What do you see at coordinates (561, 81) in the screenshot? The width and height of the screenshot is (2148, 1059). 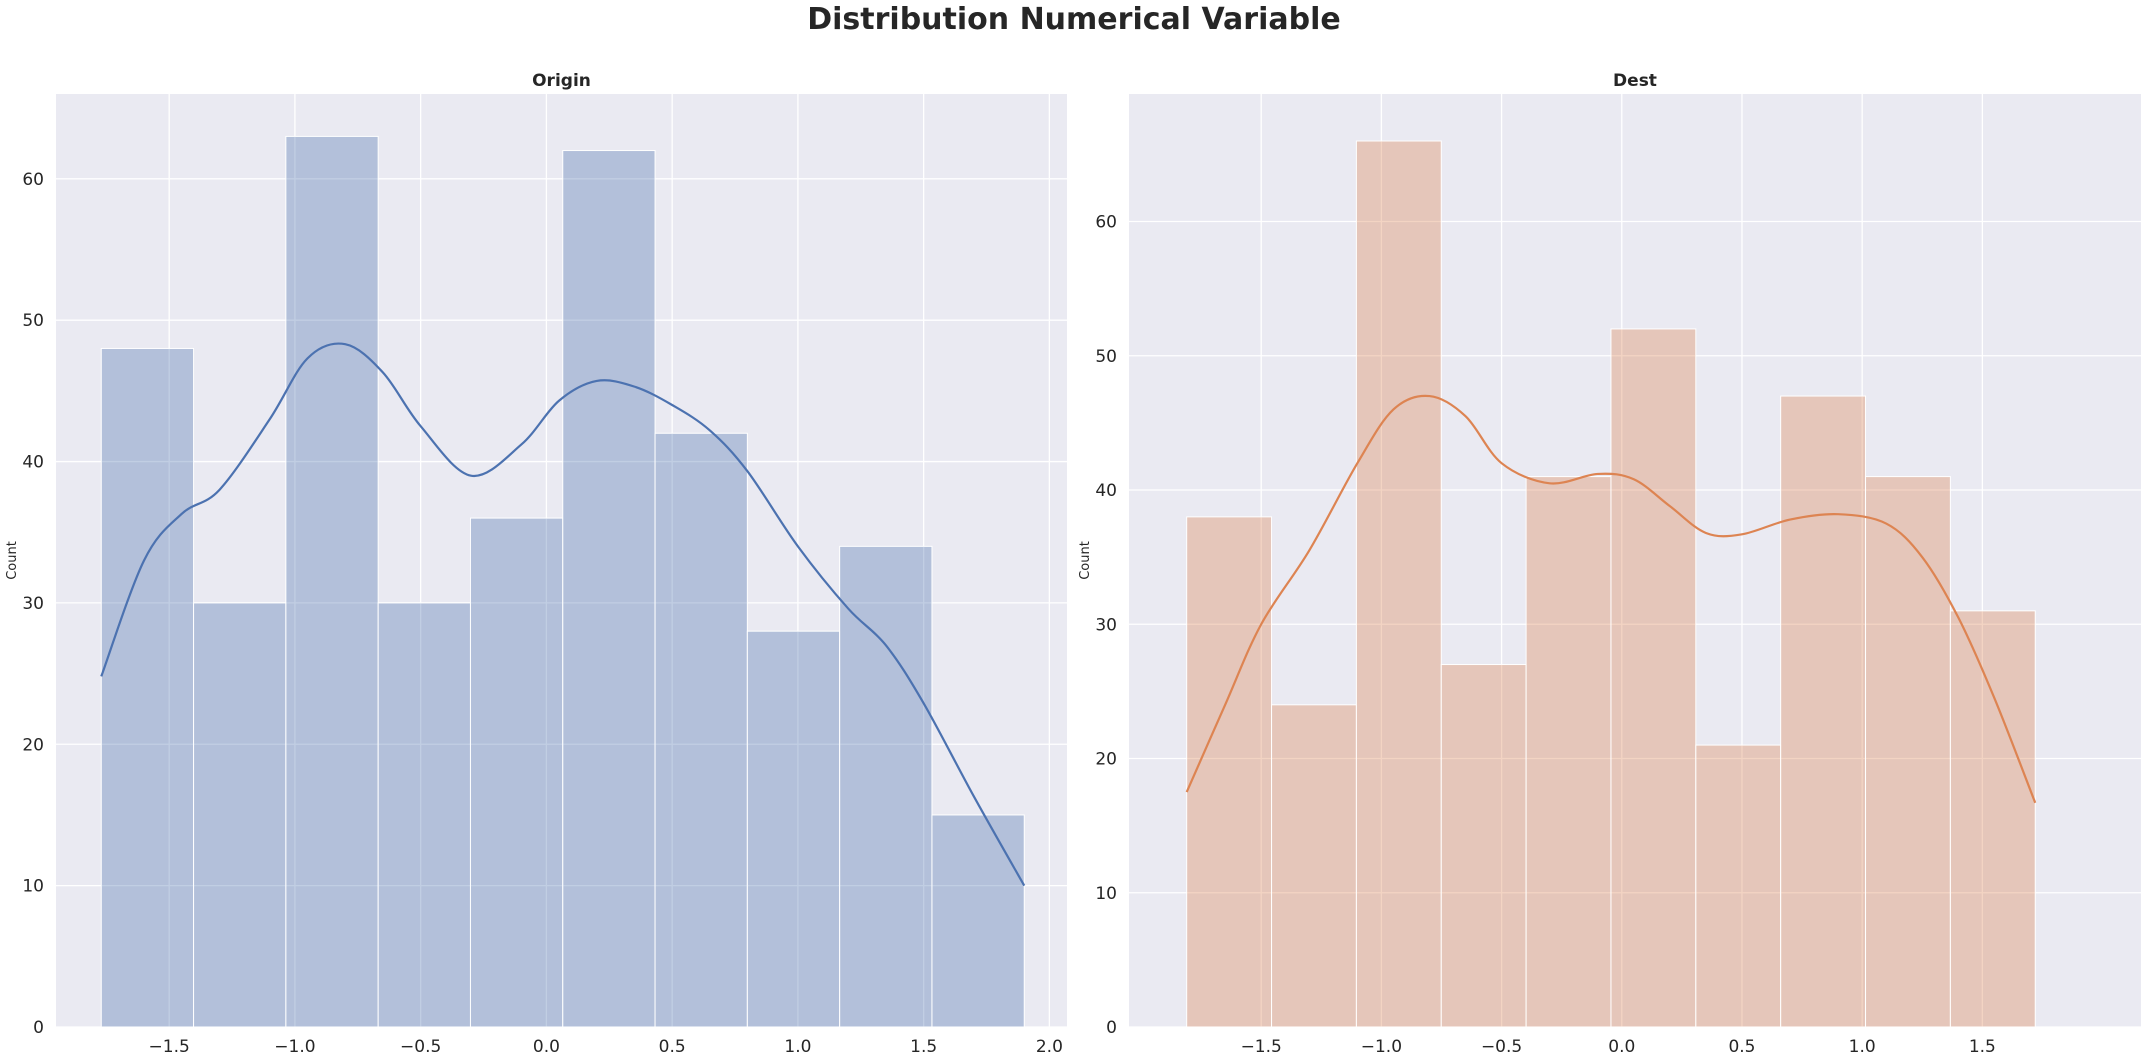 I see `subplot-title: Origin` at bounding box center [561, 81].